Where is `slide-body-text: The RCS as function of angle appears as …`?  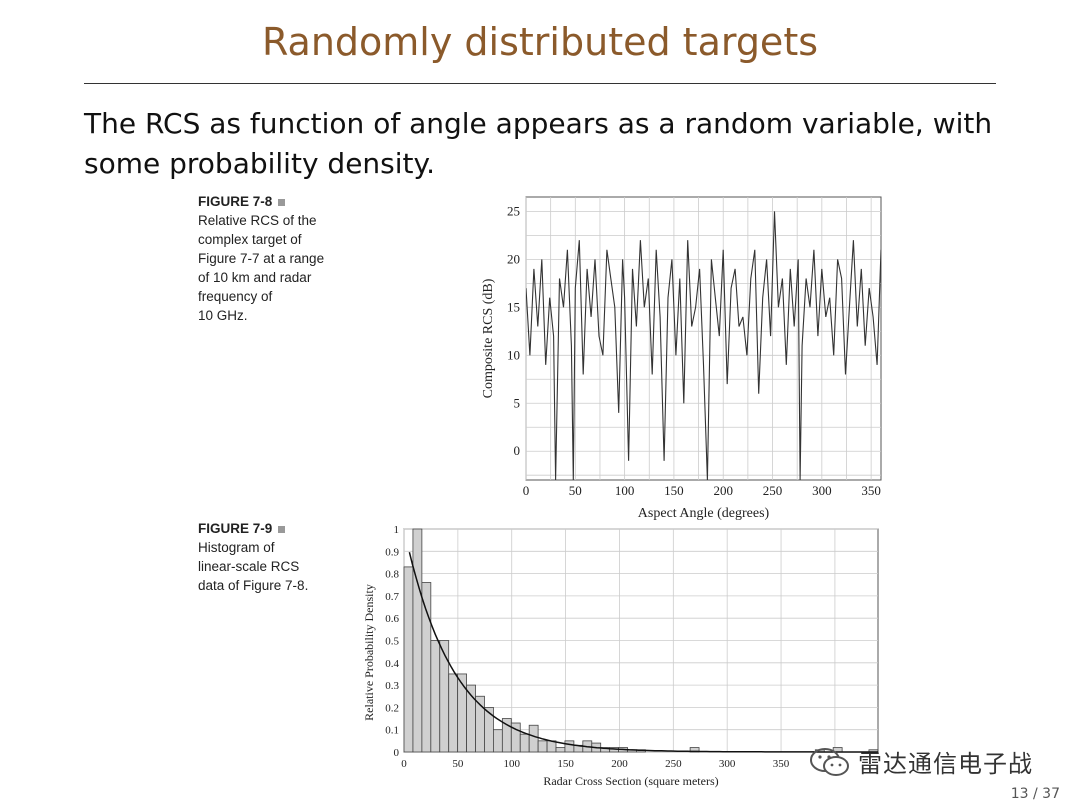
slide-body-text: The RCS as function of angle appears as … is located at coordinates (538, 143).